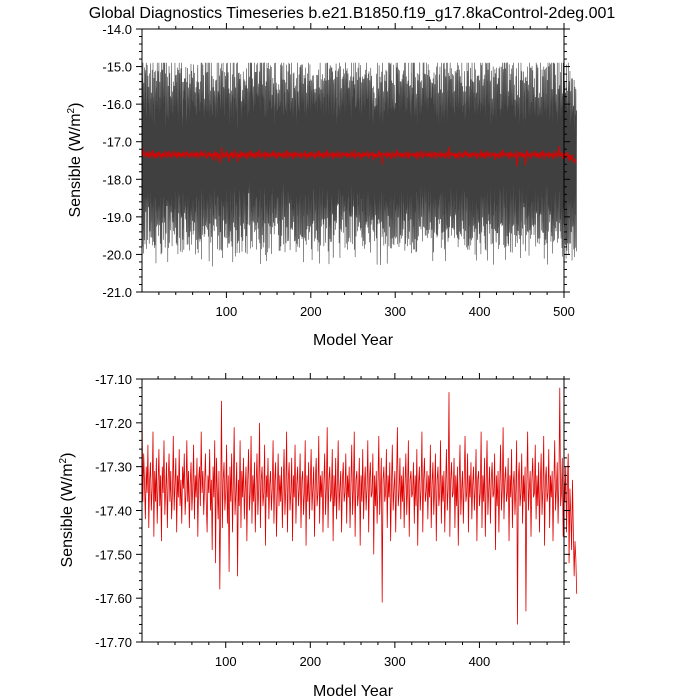 The image size is (700, 700). I want to click on y-tick-label: -15.0, so click(117, 67).